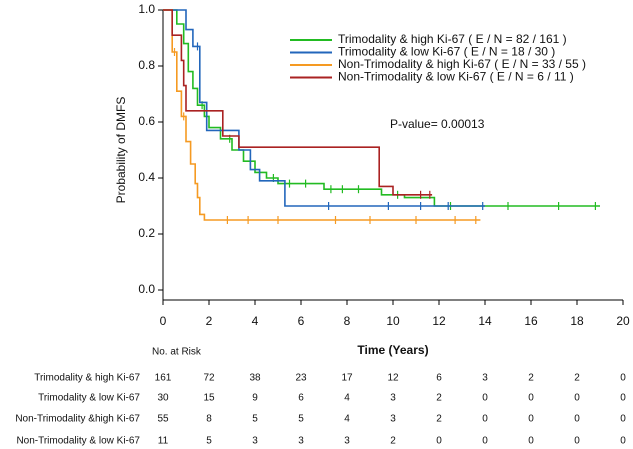  What do you see at coordinates (146, 289) in the screenshot?
I see `y-tick-label: 0.0` at bounding box center [146, 289].